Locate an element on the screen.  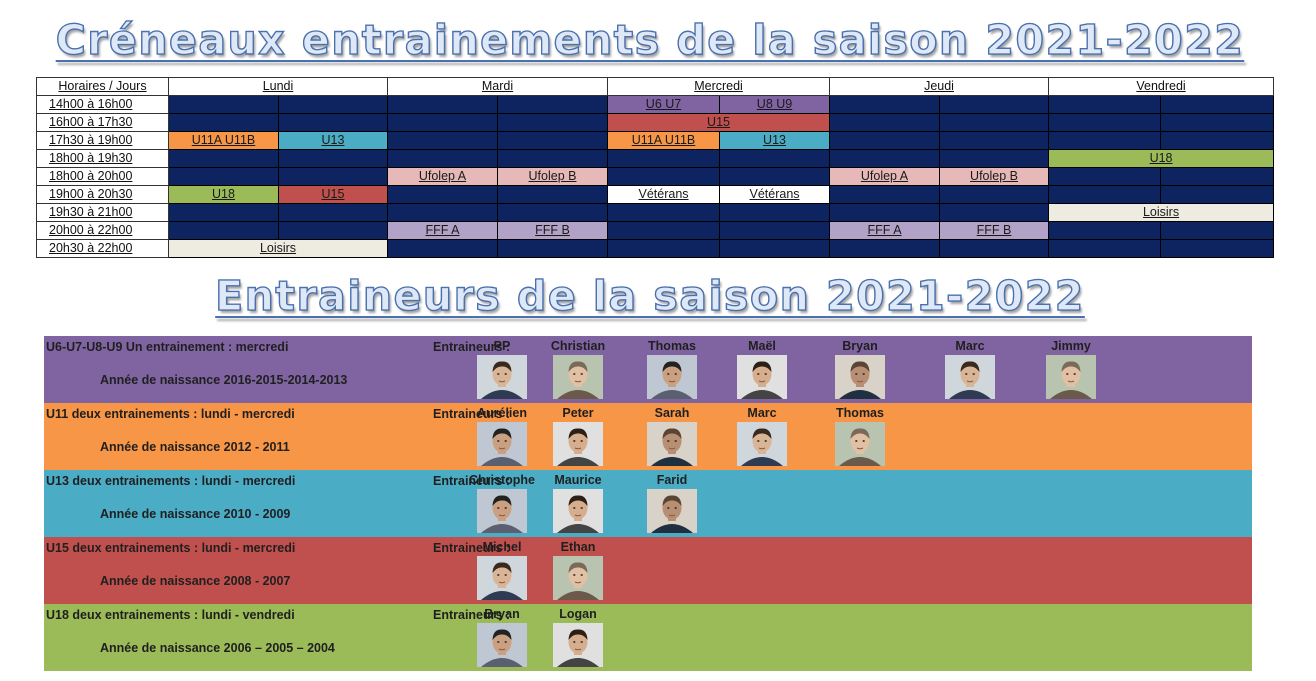
schedule-session-cell: U18 is located at coordinates (223, 194).